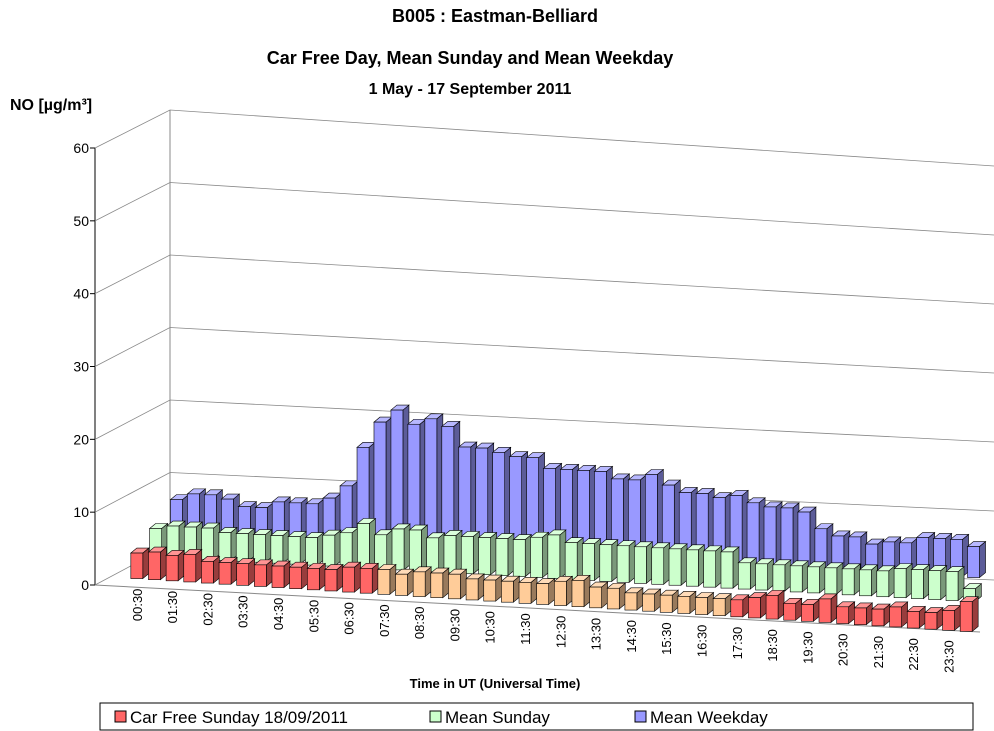  Describe the element at coordinates (81, 512) in the screenshot. I see `y-tick-label: 10` at that location.